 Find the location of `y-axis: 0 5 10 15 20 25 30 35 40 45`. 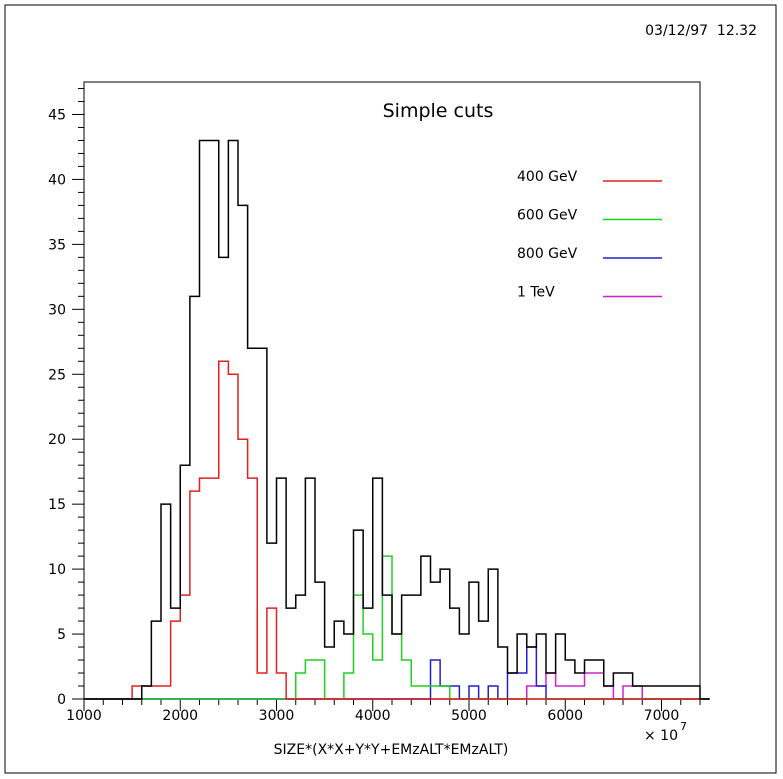

y-axis: 0 5 10 15 20 25 30 35 40 45 is located at coordinates (66, 397).